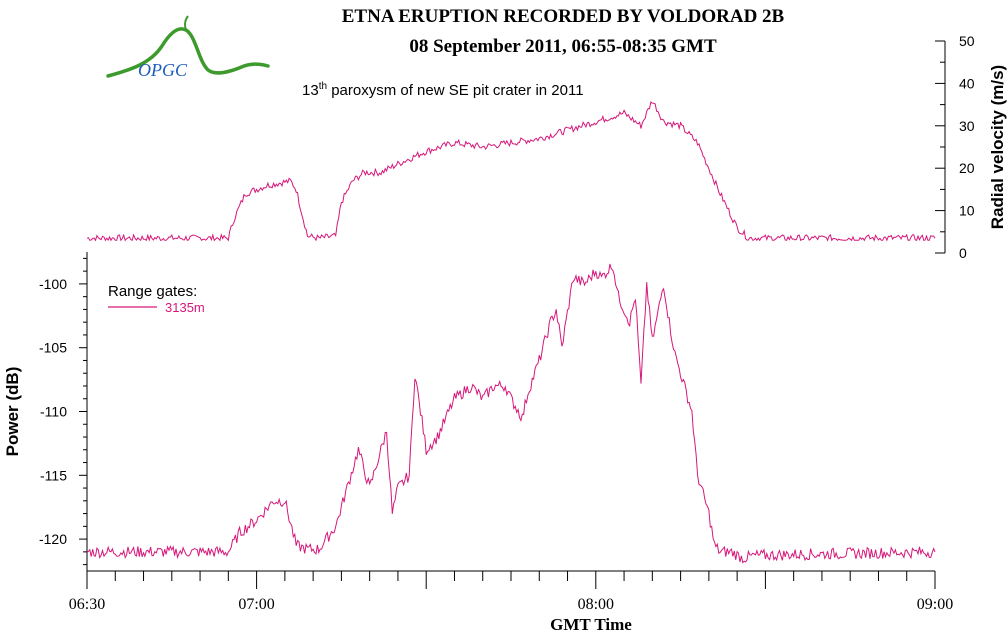 This screenshot has width=1007, height=639. I want to click on power-y-tick-label: -115, so click(53, 475).